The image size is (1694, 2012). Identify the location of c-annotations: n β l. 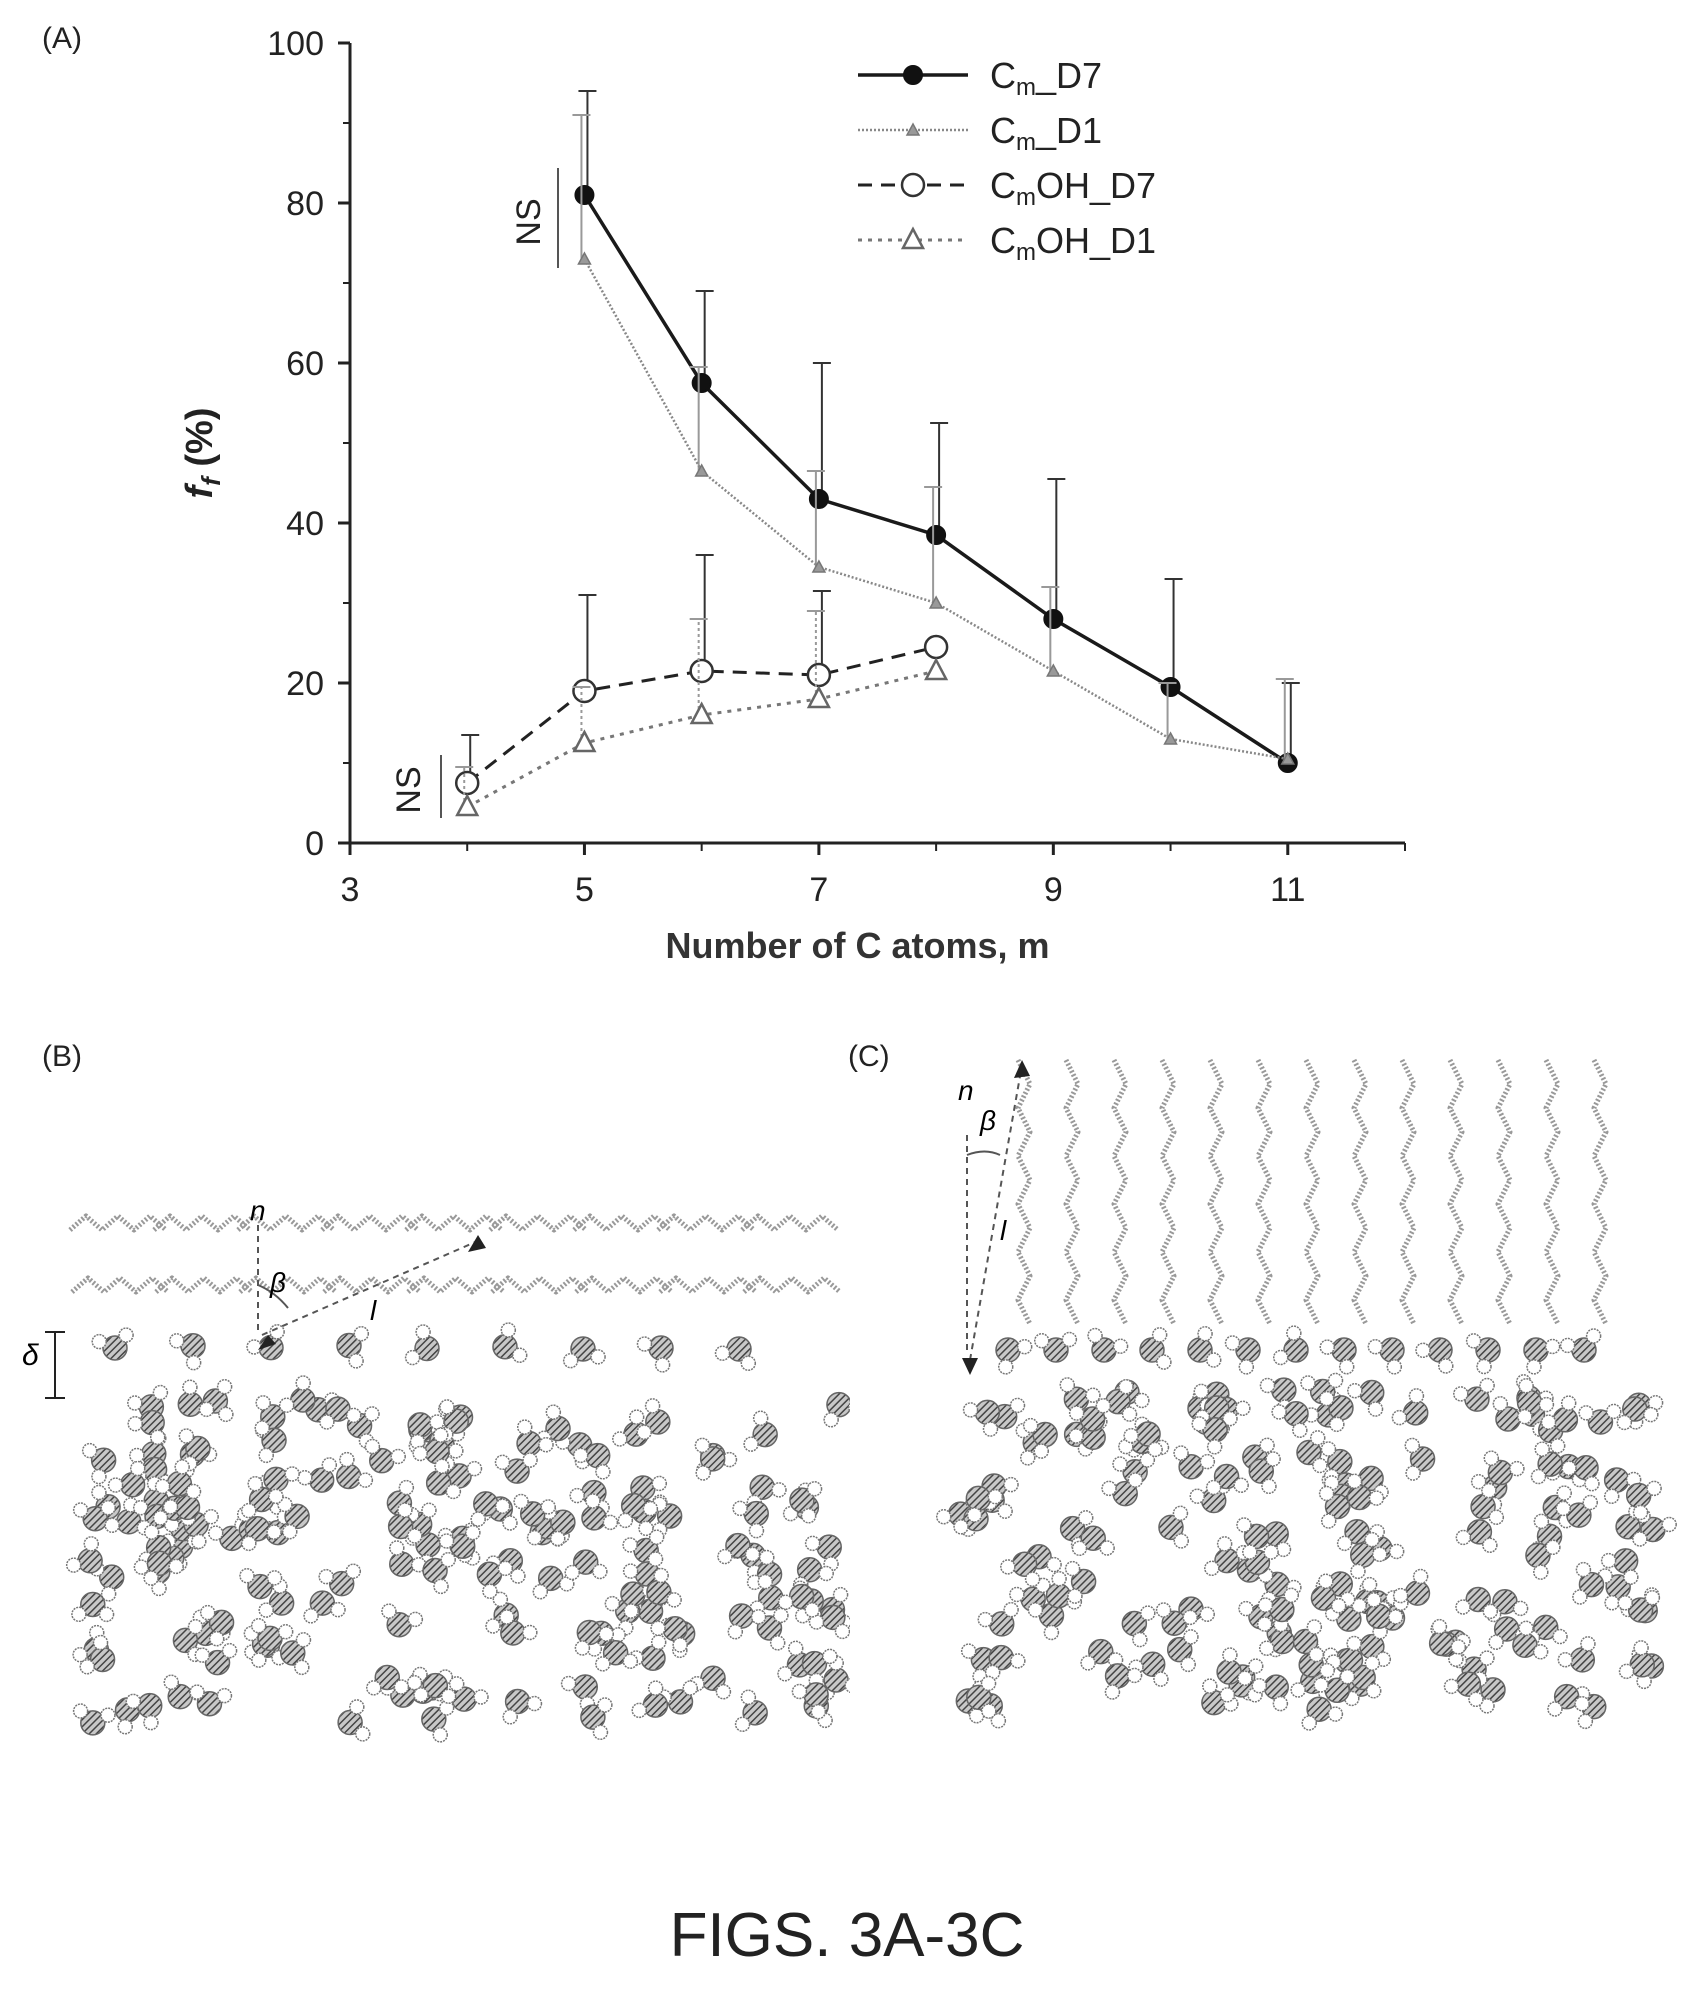
(994, 1217).